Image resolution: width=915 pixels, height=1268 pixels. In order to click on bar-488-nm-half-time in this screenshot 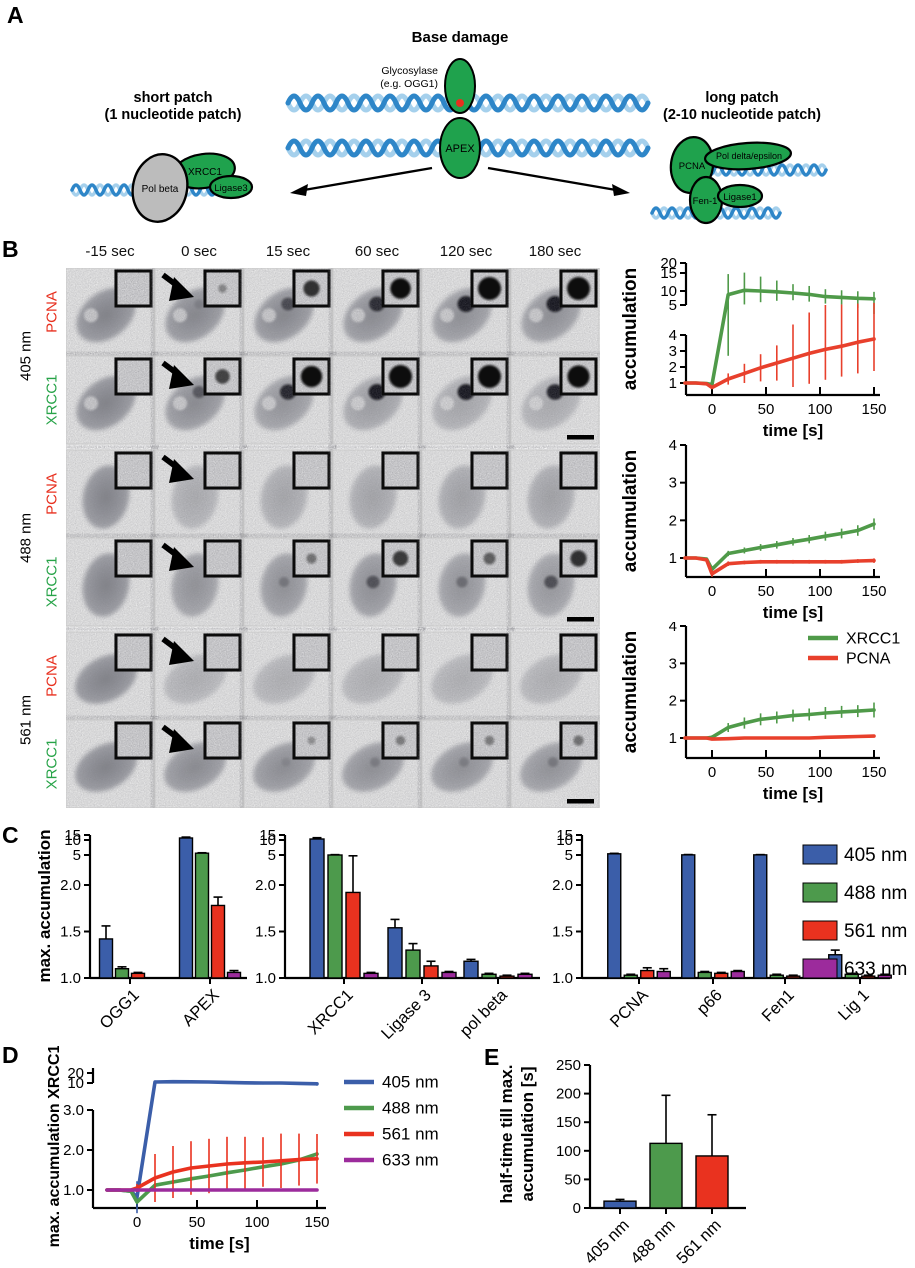, I will do `click(666, 1175)`.